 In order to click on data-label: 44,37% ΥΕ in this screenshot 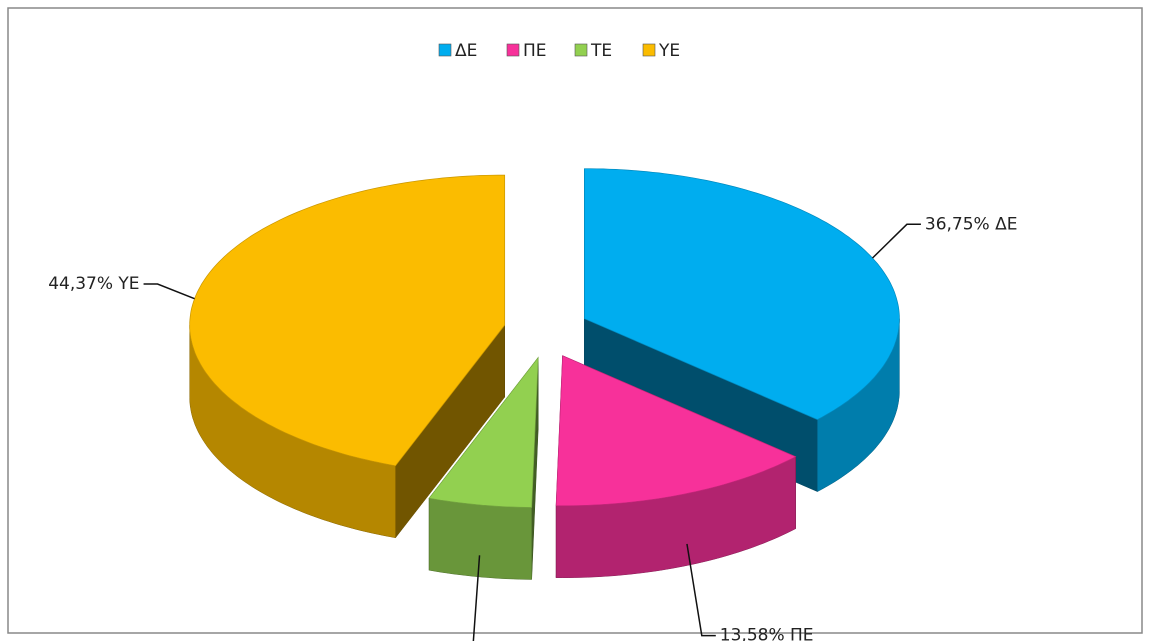, I will do `click(93, 284)`.